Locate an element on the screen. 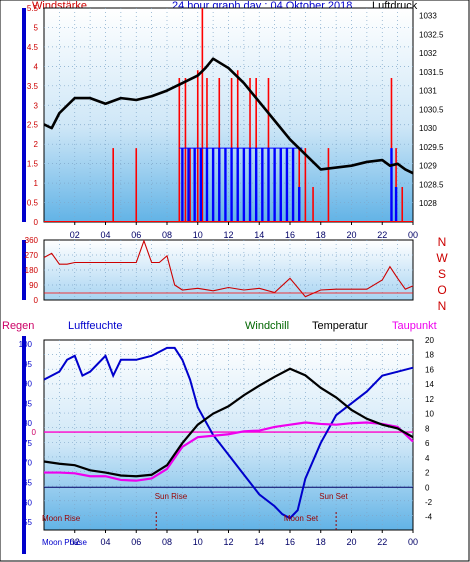 The image size is (470, 562). temp-xtick-label: 20 is located at coordinates (351, 542).